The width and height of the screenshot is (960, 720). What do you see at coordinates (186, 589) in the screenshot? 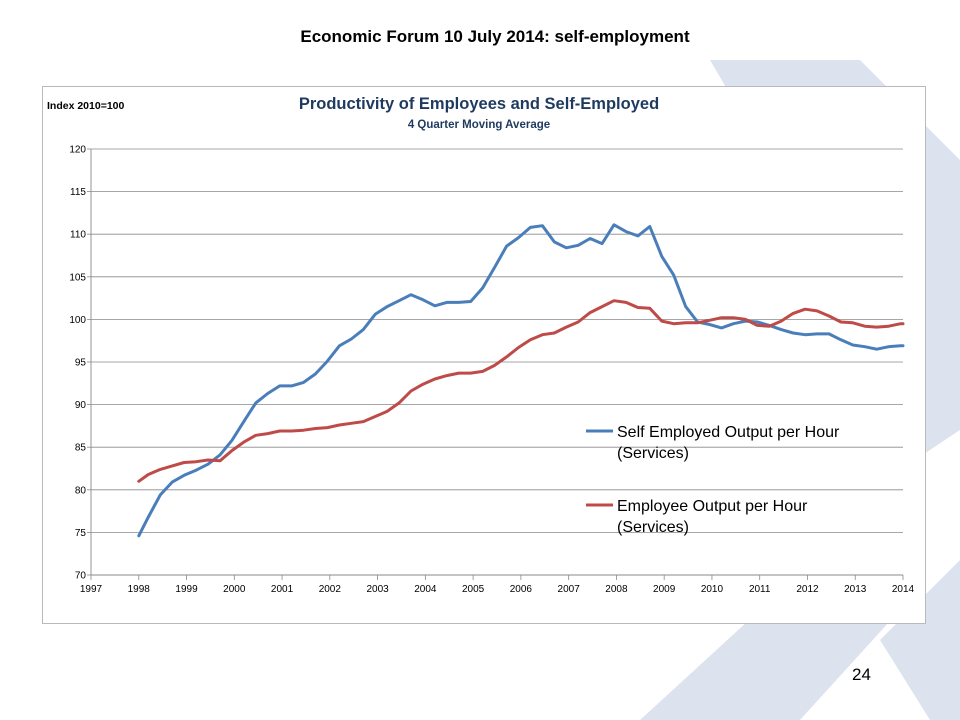
I see `x-tick-label-1999: 1999` at bounding box center [186, 589].